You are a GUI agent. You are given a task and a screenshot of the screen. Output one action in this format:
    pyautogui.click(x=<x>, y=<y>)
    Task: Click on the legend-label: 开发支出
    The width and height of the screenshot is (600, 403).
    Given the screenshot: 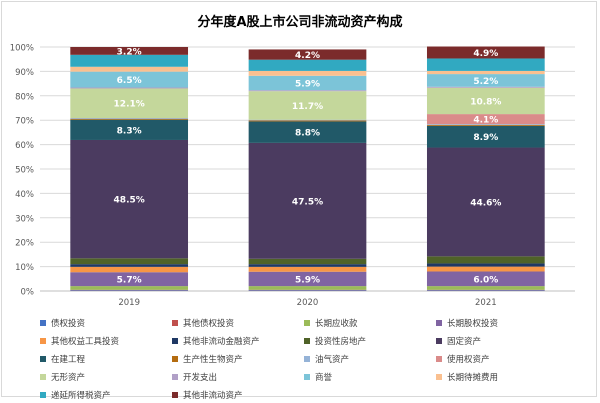 What is the action you would take?
    pyautogui.click(x=200, y=377)
    